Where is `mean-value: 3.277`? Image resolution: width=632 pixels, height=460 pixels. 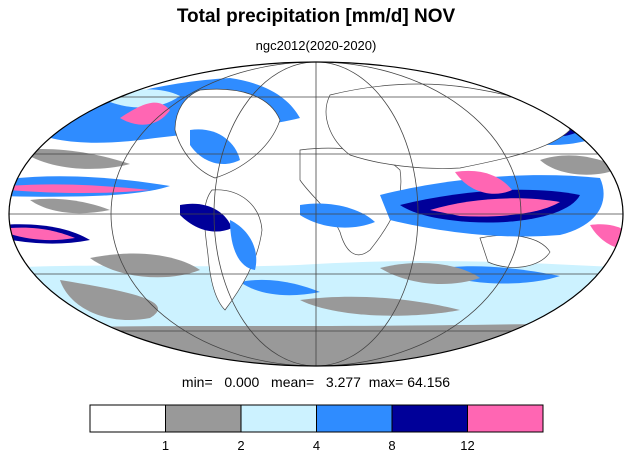
mean-value: 3.277 is located at coordinates (343, 382).